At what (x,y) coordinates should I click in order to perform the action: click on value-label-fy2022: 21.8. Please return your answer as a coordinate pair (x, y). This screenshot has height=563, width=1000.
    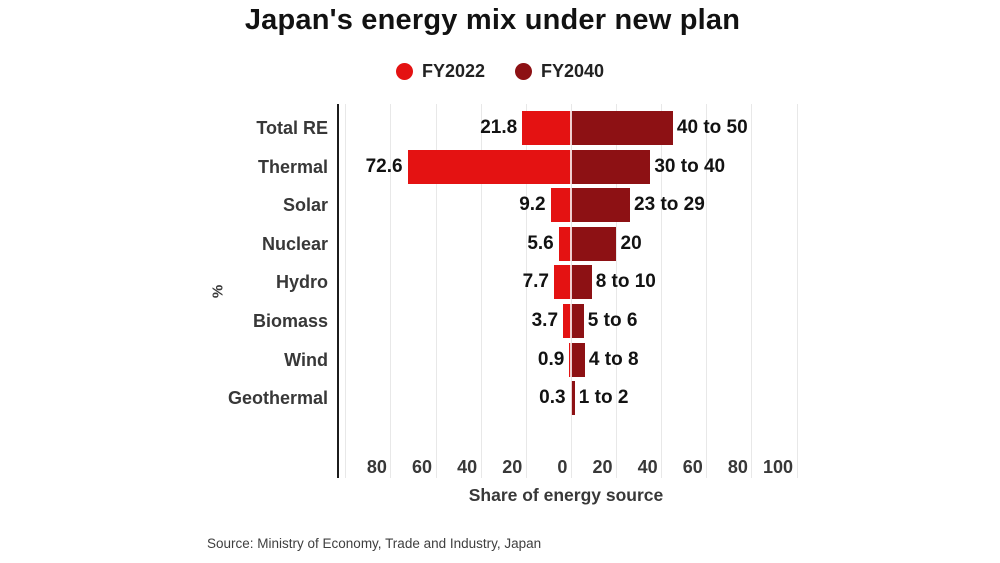
    Looking at the image, I should click on (499, 127).